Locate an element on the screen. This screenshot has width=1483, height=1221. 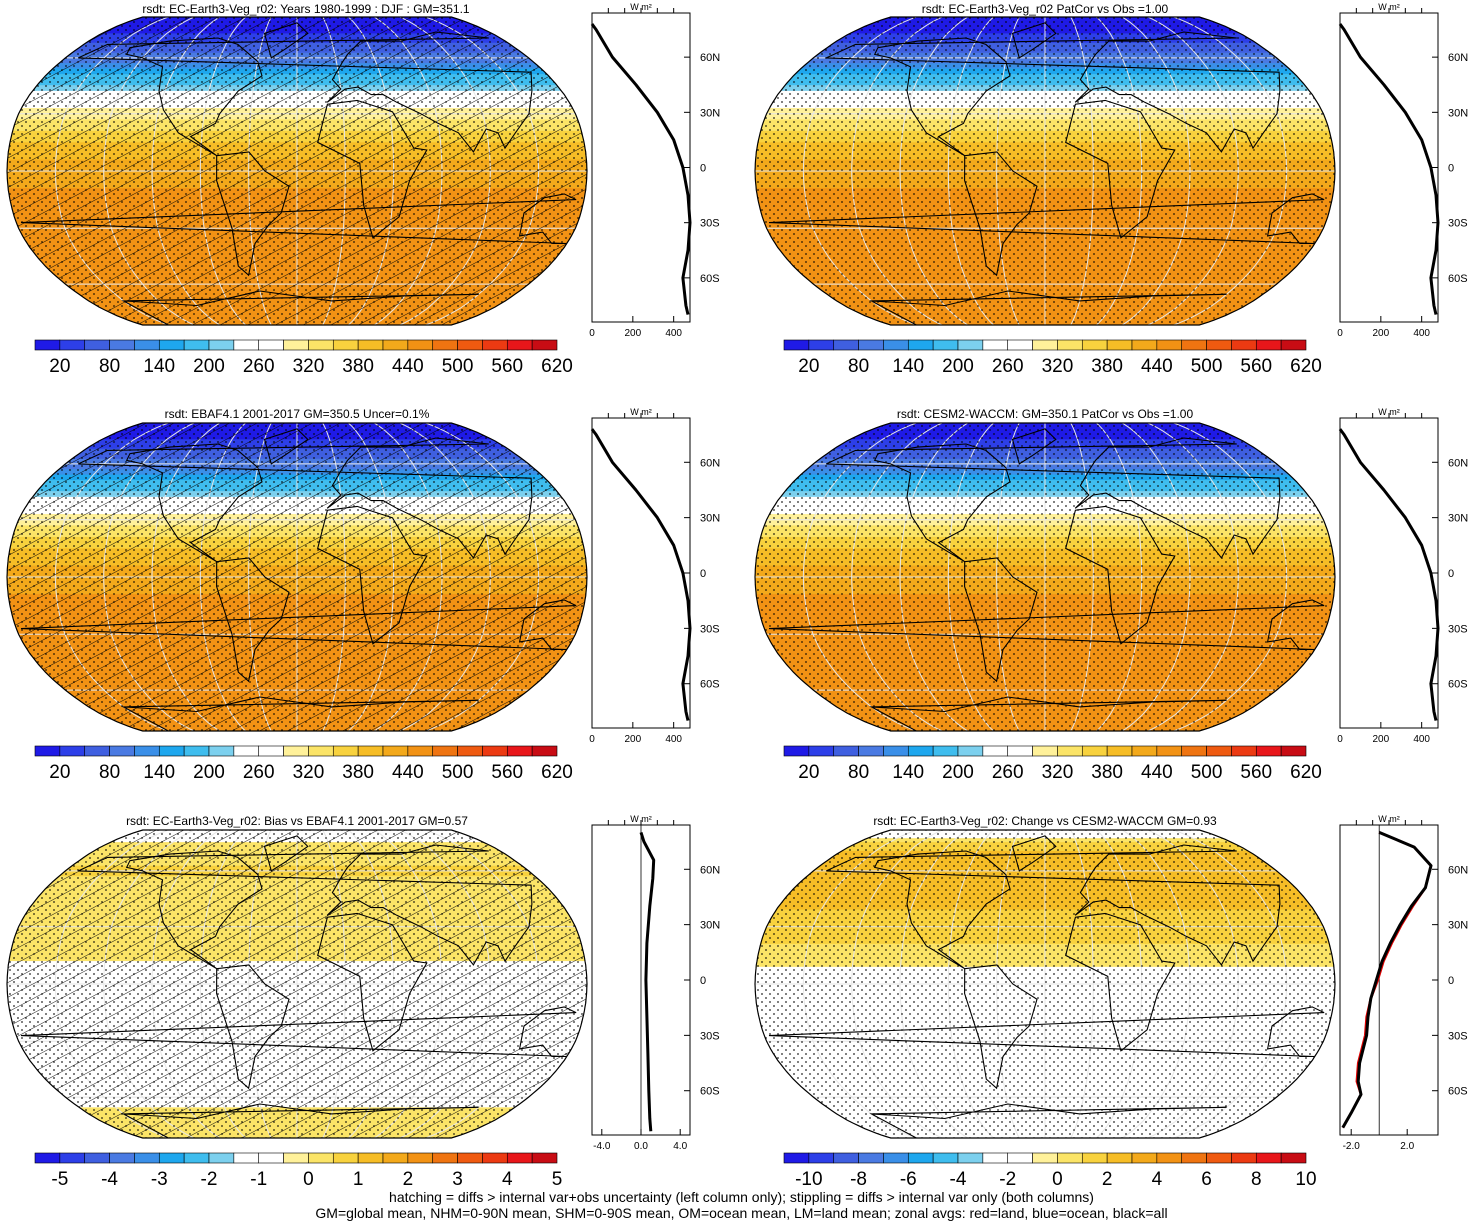
zonal-frame is located at coordinates (1389, 980).